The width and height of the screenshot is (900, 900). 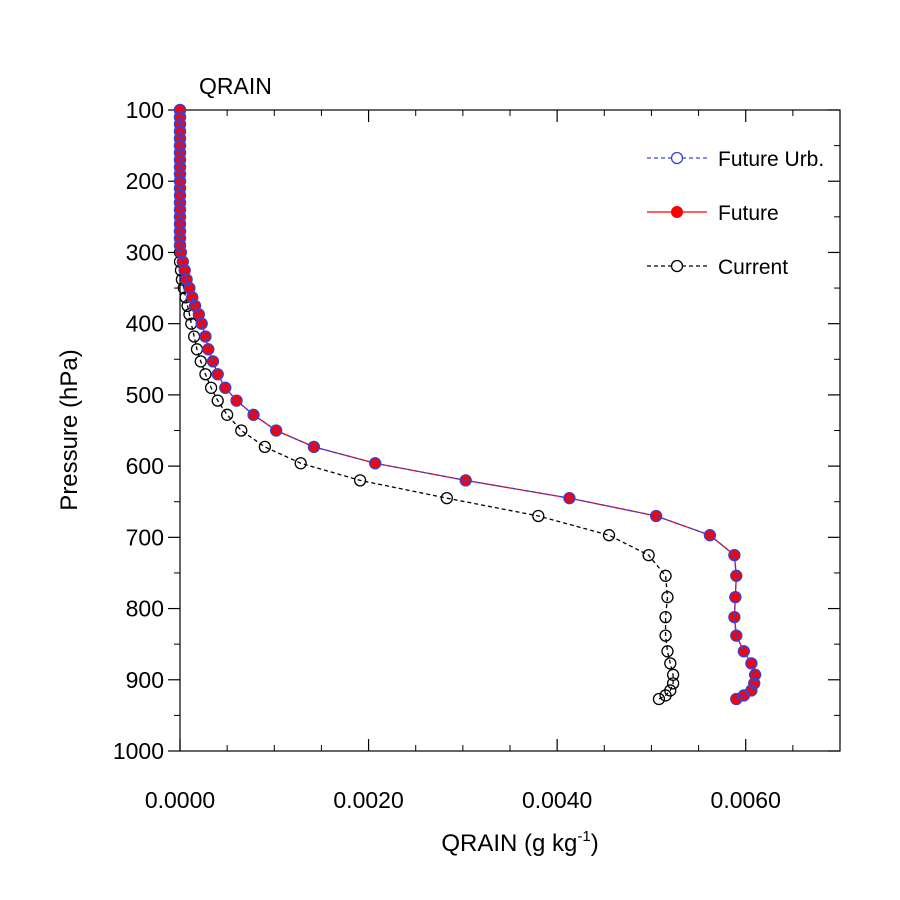 I want to click on x-tick-label: 0.0060, so click(x=746, y=800).